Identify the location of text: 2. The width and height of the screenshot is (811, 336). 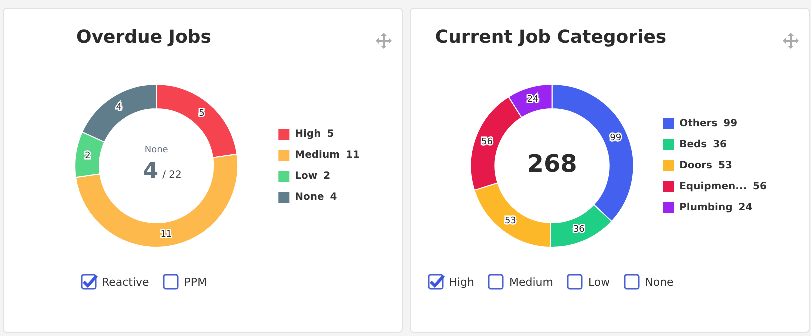
(327, 176).